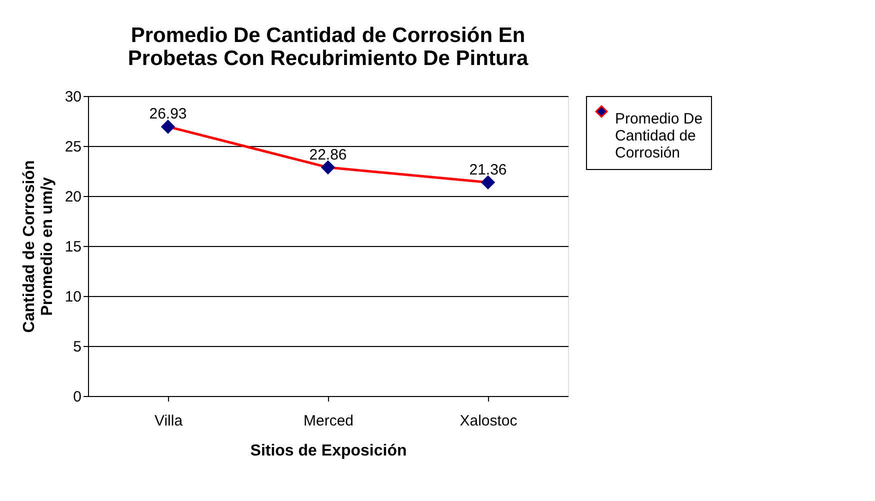 This screenshot has height=501, width=875. I want to click on y-tick-label: 30, so click(73, 97).